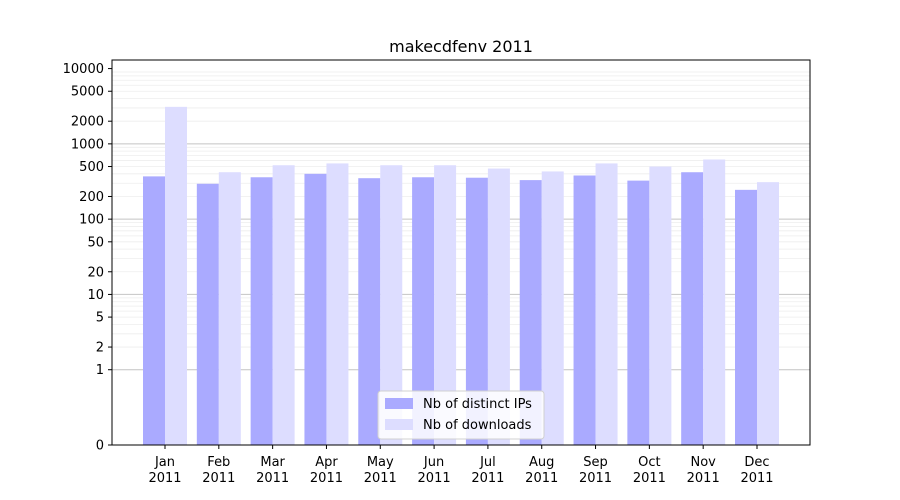 The width and height of the screenshot is (900, 500). What do you see at coordinates (95, 242) in the screenshot?
I see `y-tick-label: 50` at bounding box center [95, 242].